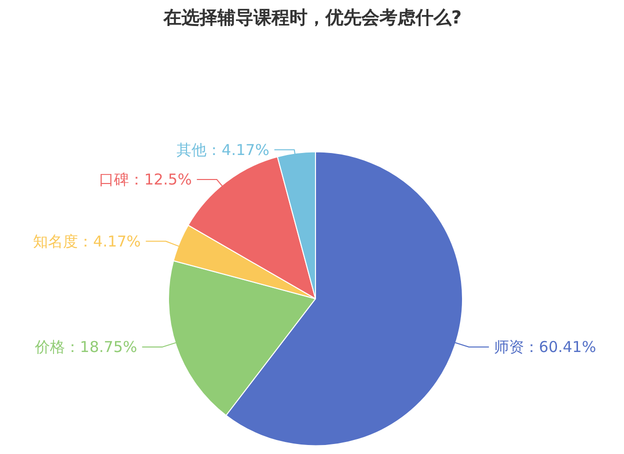 This screenshot has width=624, height=454. What do you see at coordinates (223, 149) in the screenshot?
I see `slice-label: 其他：4.17%` at bounding box center [223, 149].